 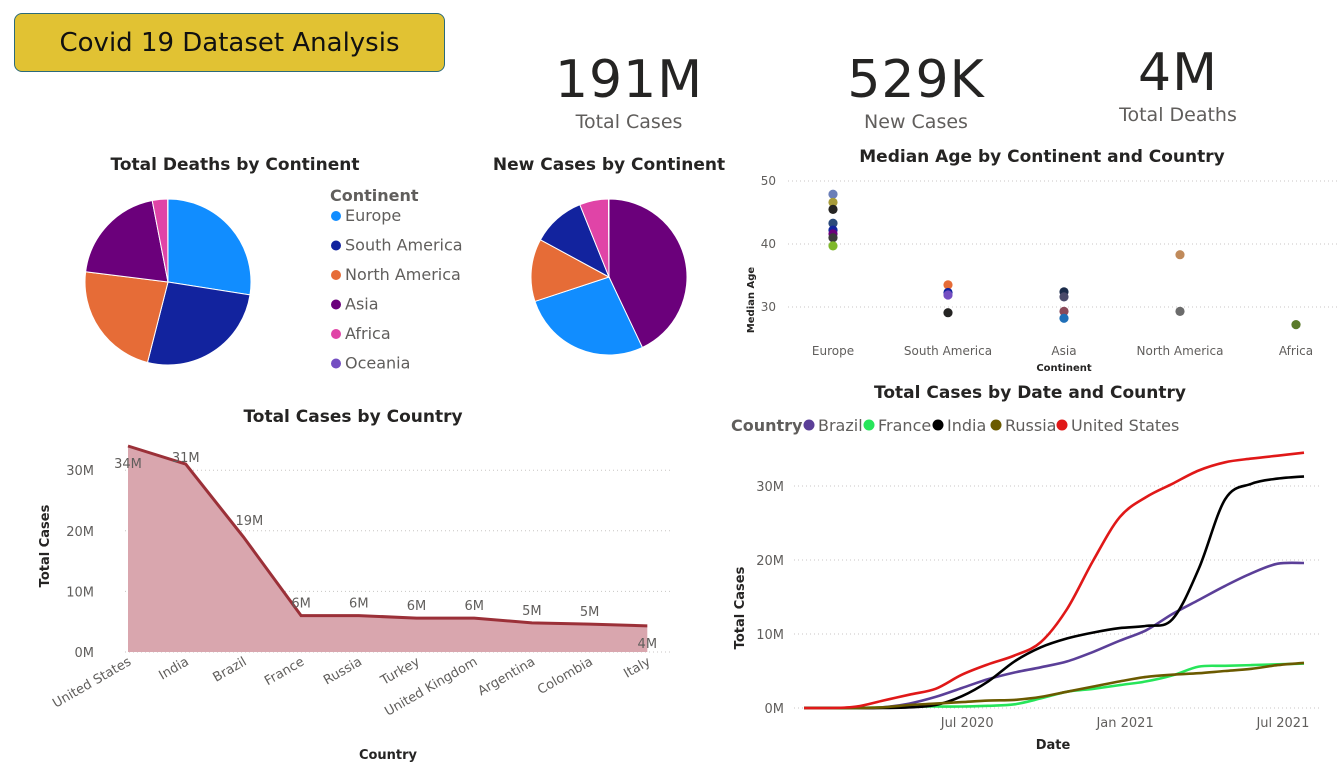 I want to click on country-legend-title: Country, so click(x=767, y=425).